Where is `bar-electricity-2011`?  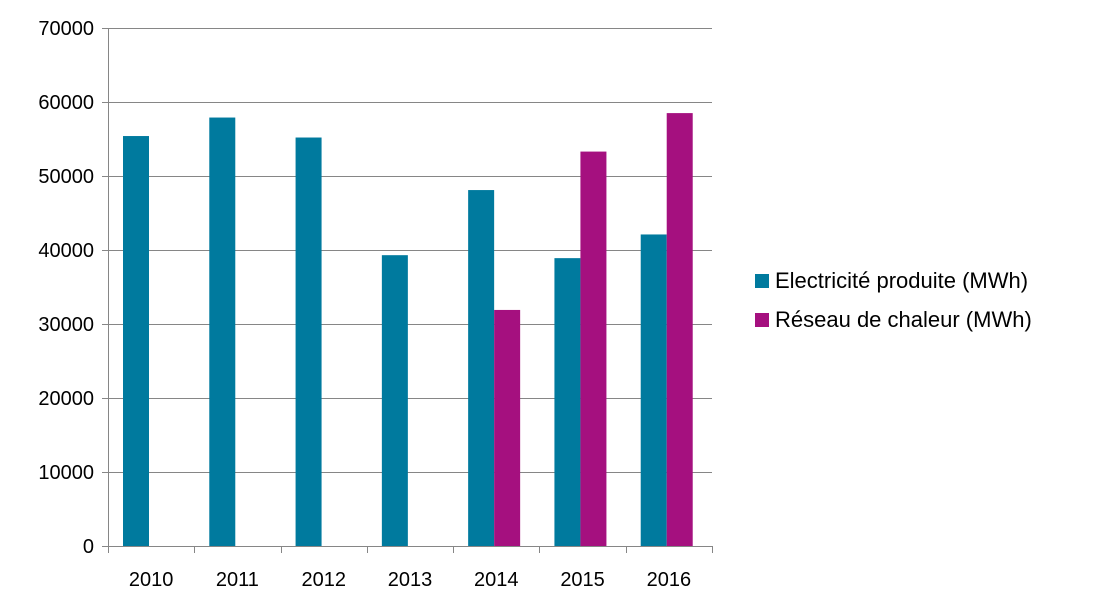
bar-electricity-2011 is located at coordinates (222, 331).